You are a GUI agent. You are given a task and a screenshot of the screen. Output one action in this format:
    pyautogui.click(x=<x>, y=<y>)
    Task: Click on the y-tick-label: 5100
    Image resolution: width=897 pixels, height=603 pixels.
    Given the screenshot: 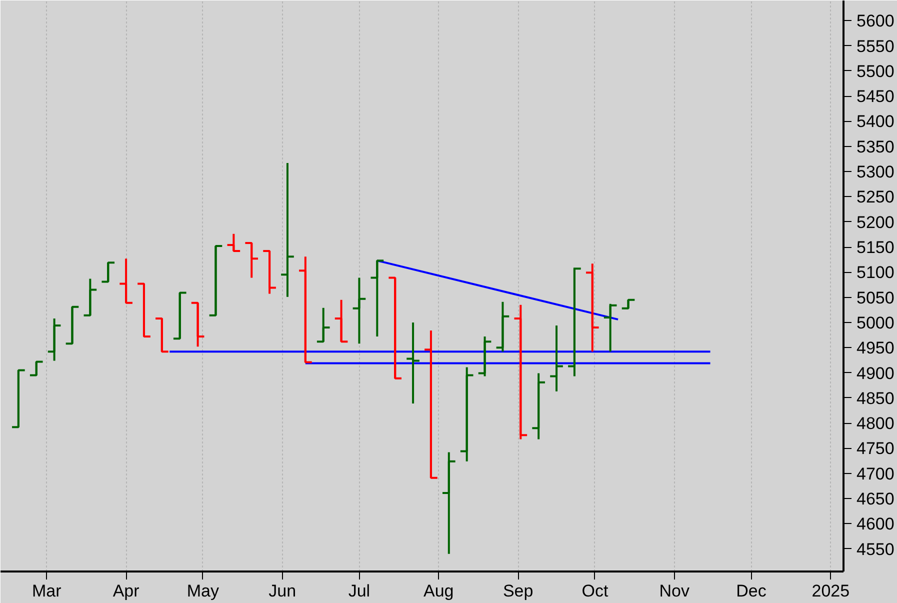 What is the action you would take?
    pyautogui.click(x=875, y=272)
    